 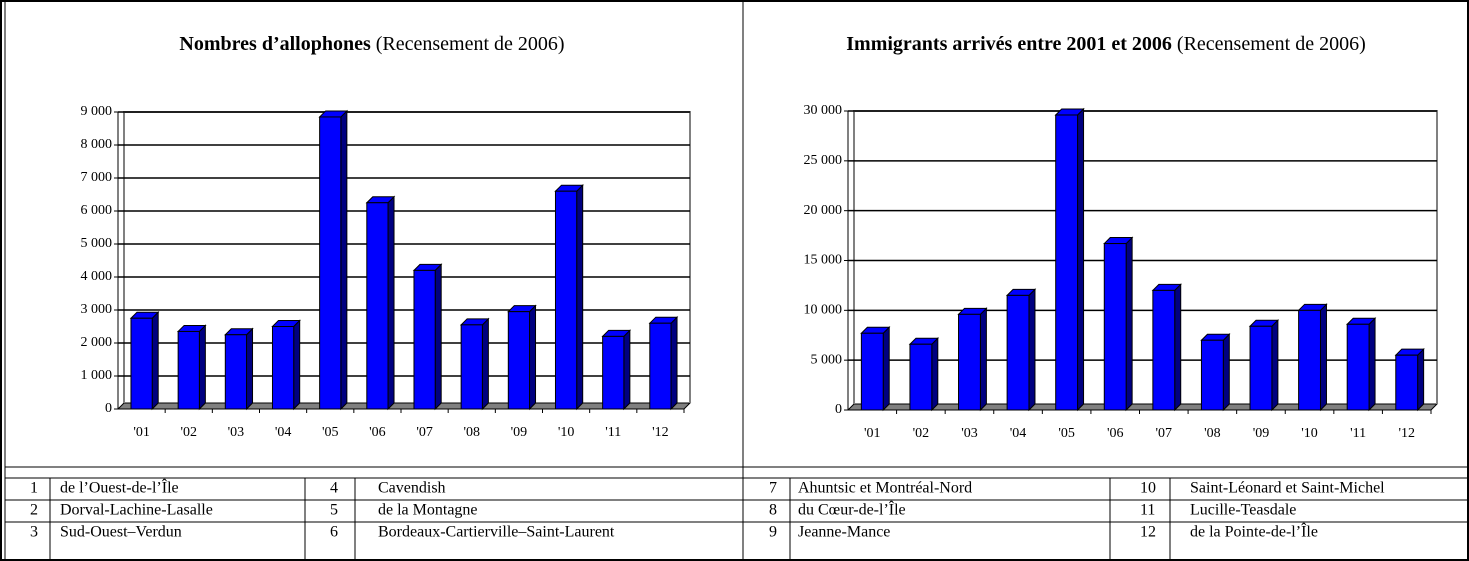 What do you see at coordinates (34, 510) in the screenshot?
I see `table-number: 2` at bounding box center [34, 510].